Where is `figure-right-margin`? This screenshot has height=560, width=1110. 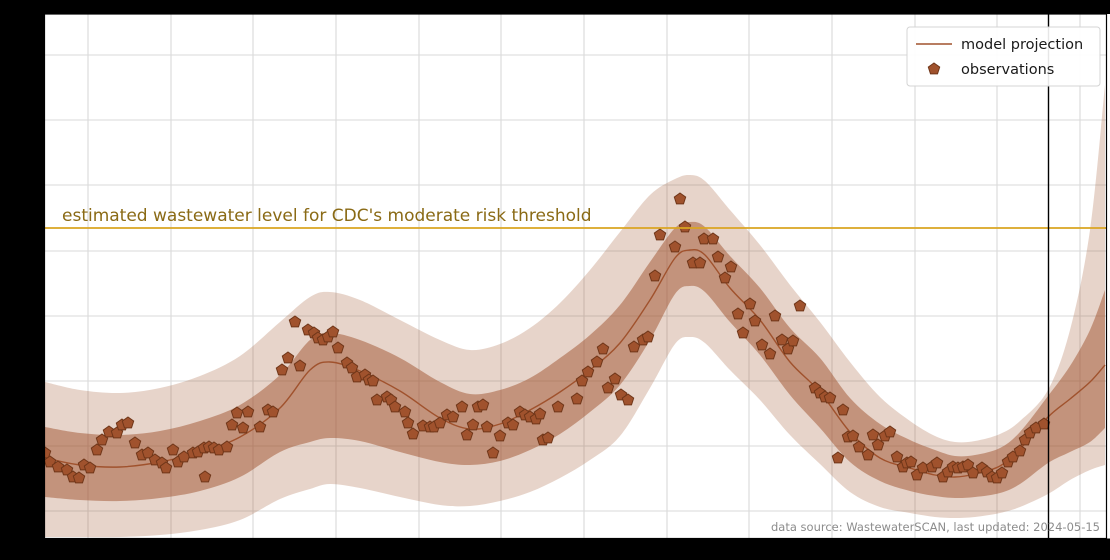
figure-right-margin is located at coordinates (1108, 276).